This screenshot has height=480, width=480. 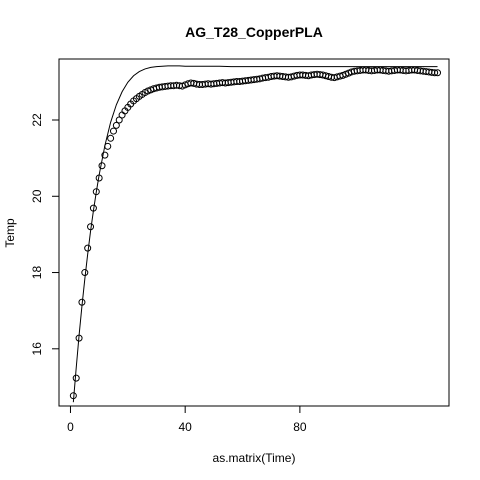 What do you see at coordinates (37, 273) in the screenshot?
I see `y-tick-label: 18` at bounding box center [37, 273].